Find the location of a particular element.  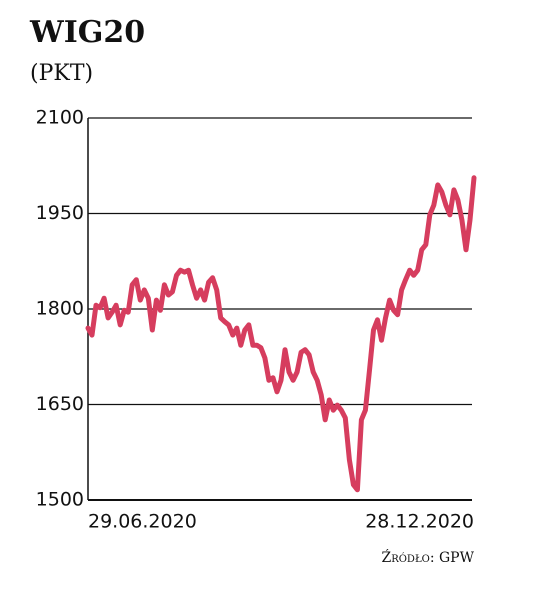

y-tick-label: 1950 is located at coordinates (60, 213).